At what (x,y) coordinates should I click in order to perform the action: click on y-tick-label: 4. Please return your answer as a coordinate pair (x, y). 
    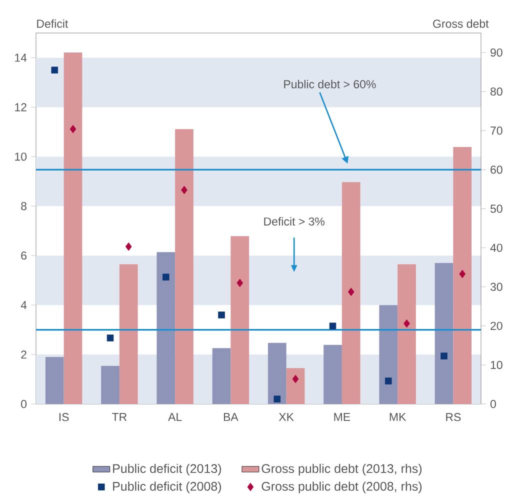
    Looking at the image, I should click on (23, 305).